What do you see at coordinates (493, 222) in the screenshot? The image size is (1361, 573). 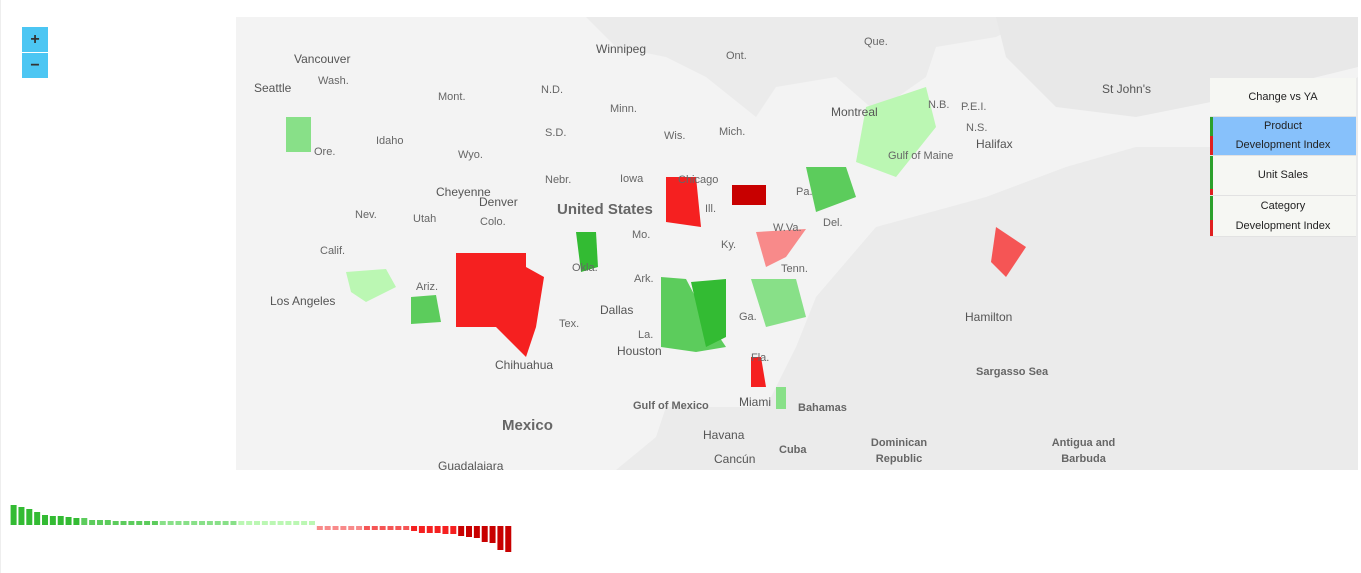 I see `map-label: Colo.` at bounding box center [493, 222].